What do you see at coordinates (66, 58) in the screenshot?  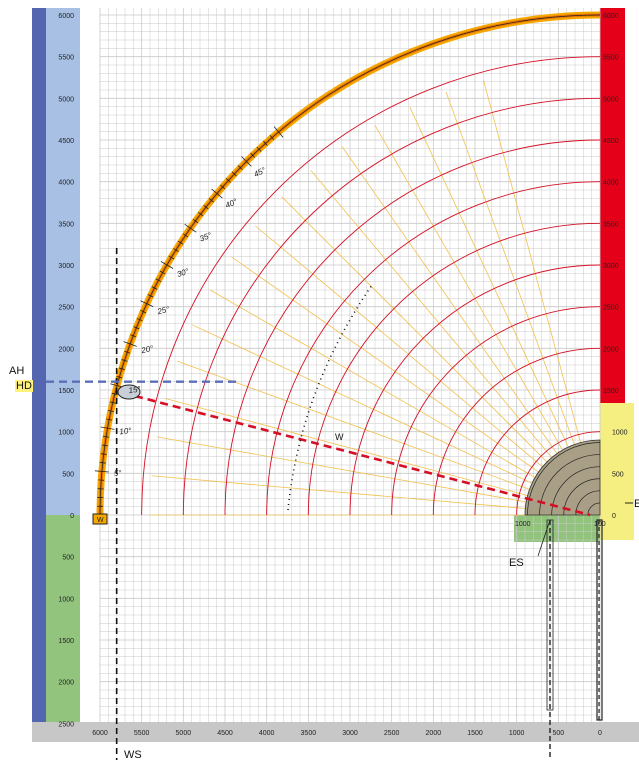 I see `left-tick-label: 5500` at bounding box center [66, 58].